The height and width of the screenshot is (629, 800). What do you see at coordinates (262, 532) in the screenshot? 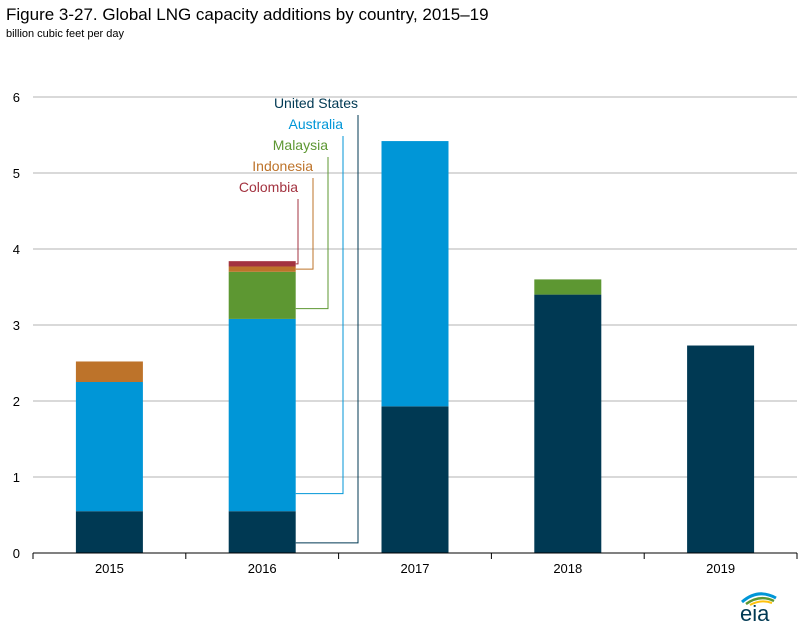
I see `bar-united-states-2016` at bounding box center [262, 532].